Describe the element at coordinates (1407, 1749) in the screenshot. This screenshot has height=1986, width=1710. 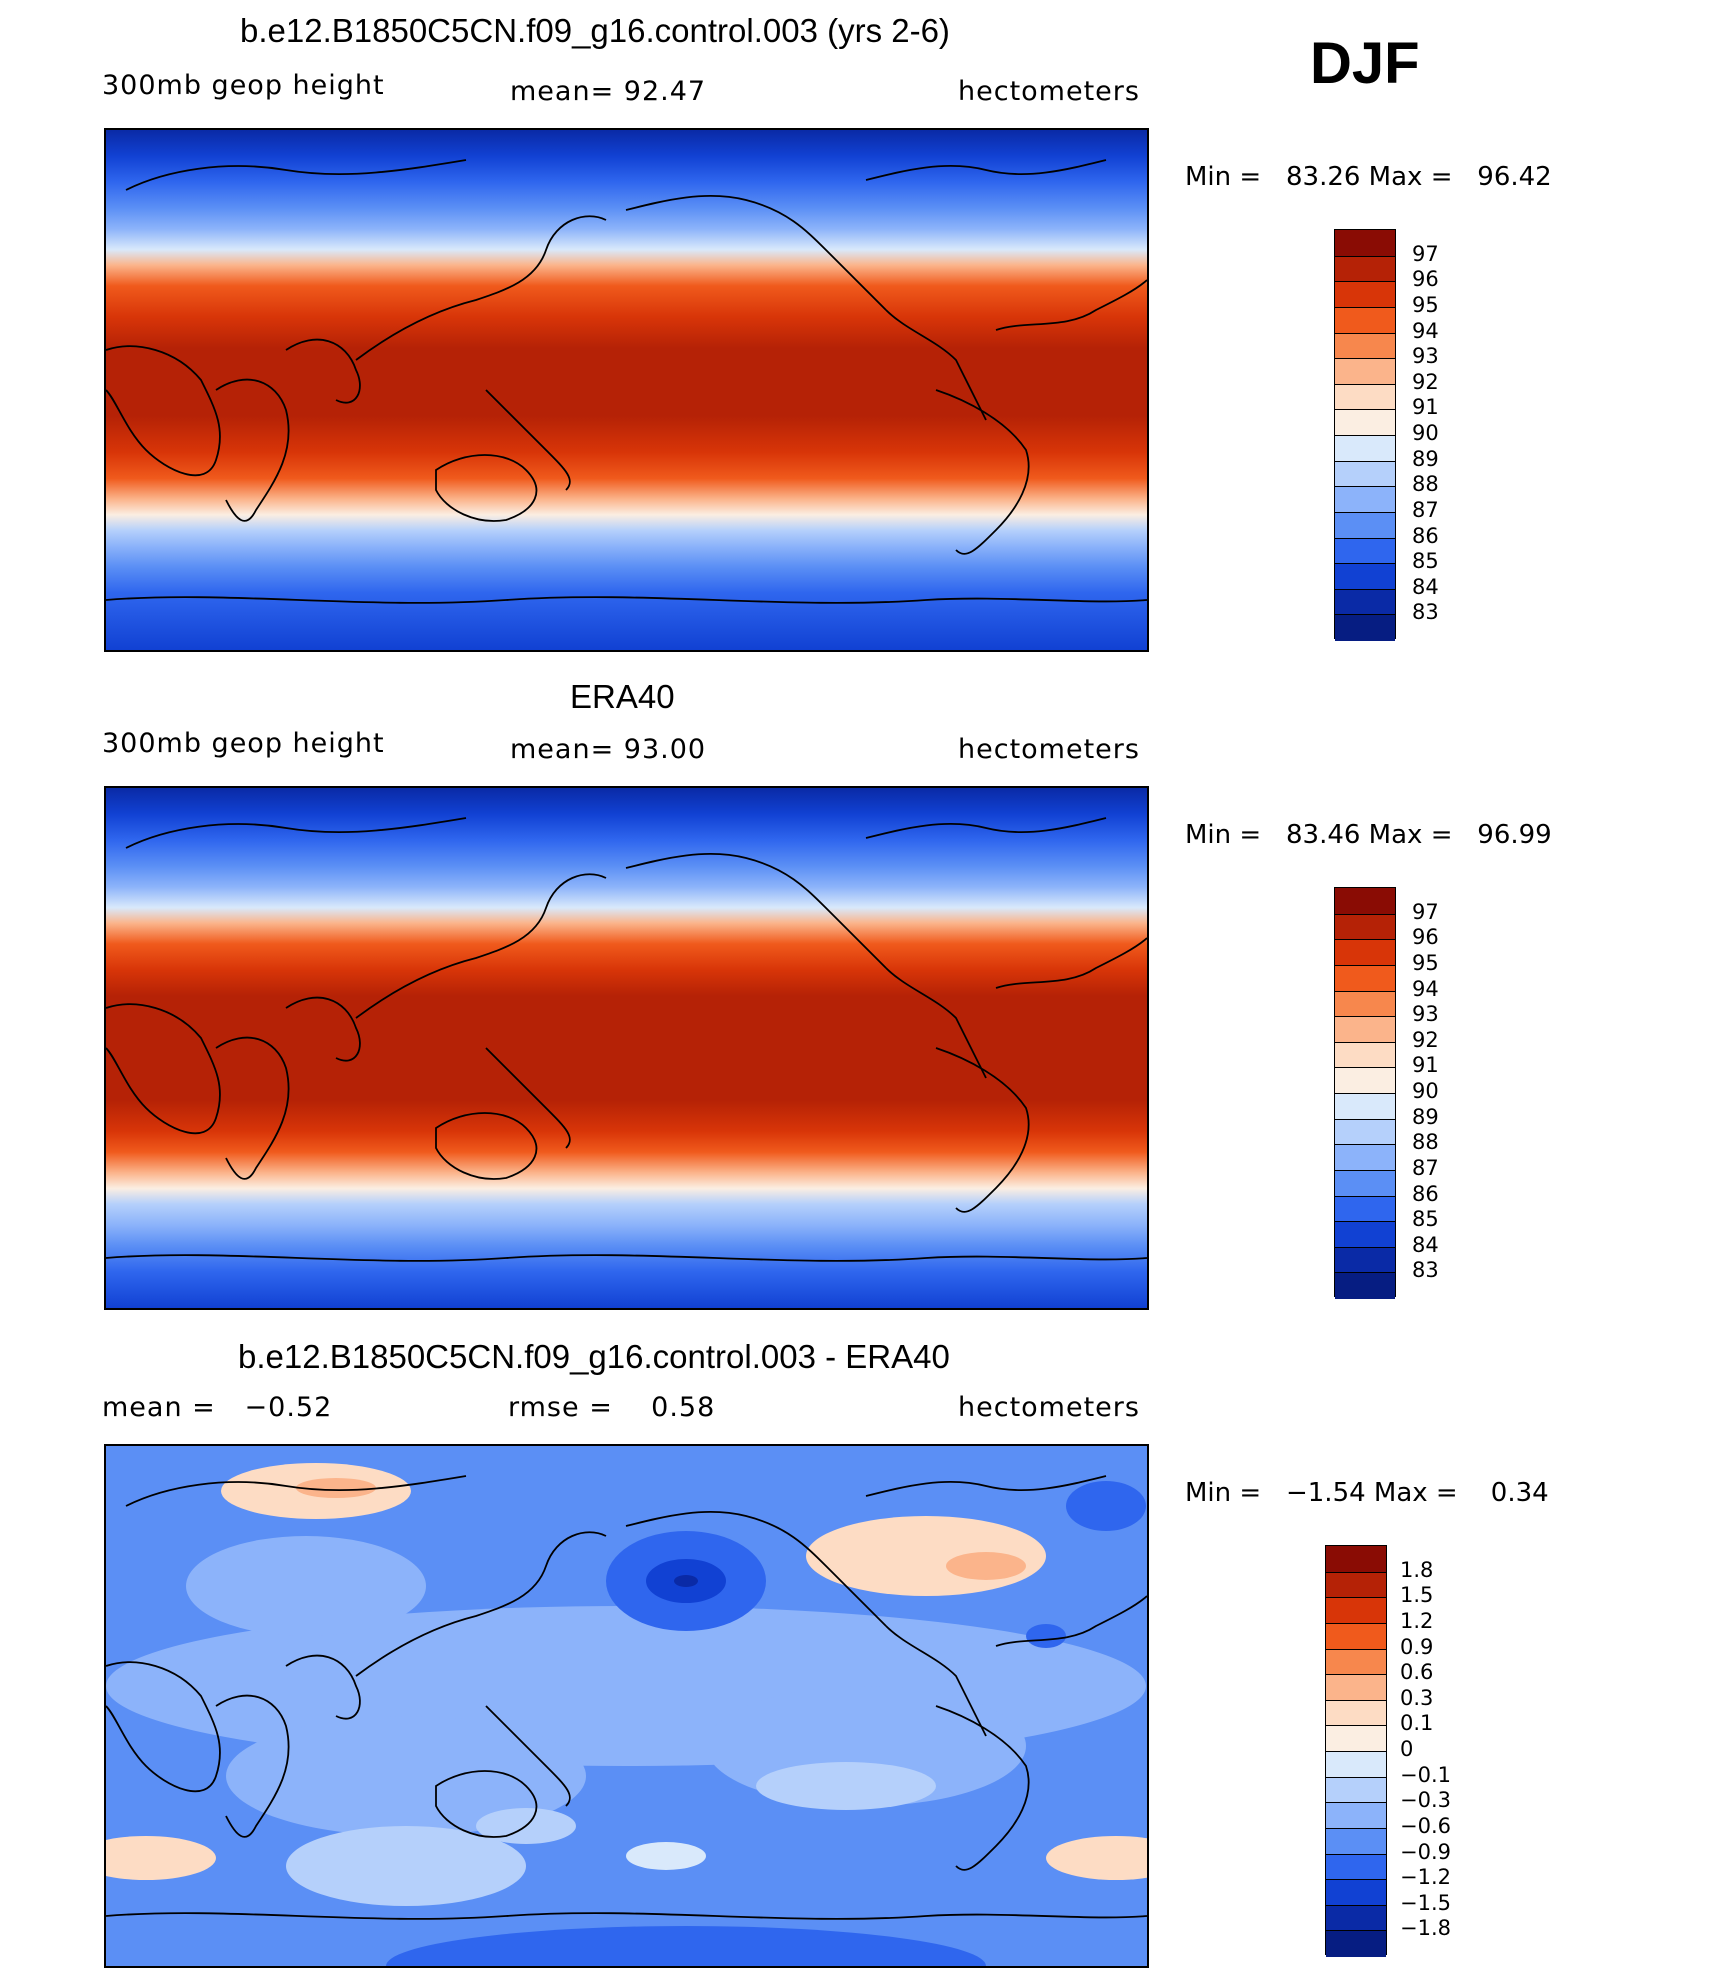
I see `colorbar-tick-label: 0` at that location.